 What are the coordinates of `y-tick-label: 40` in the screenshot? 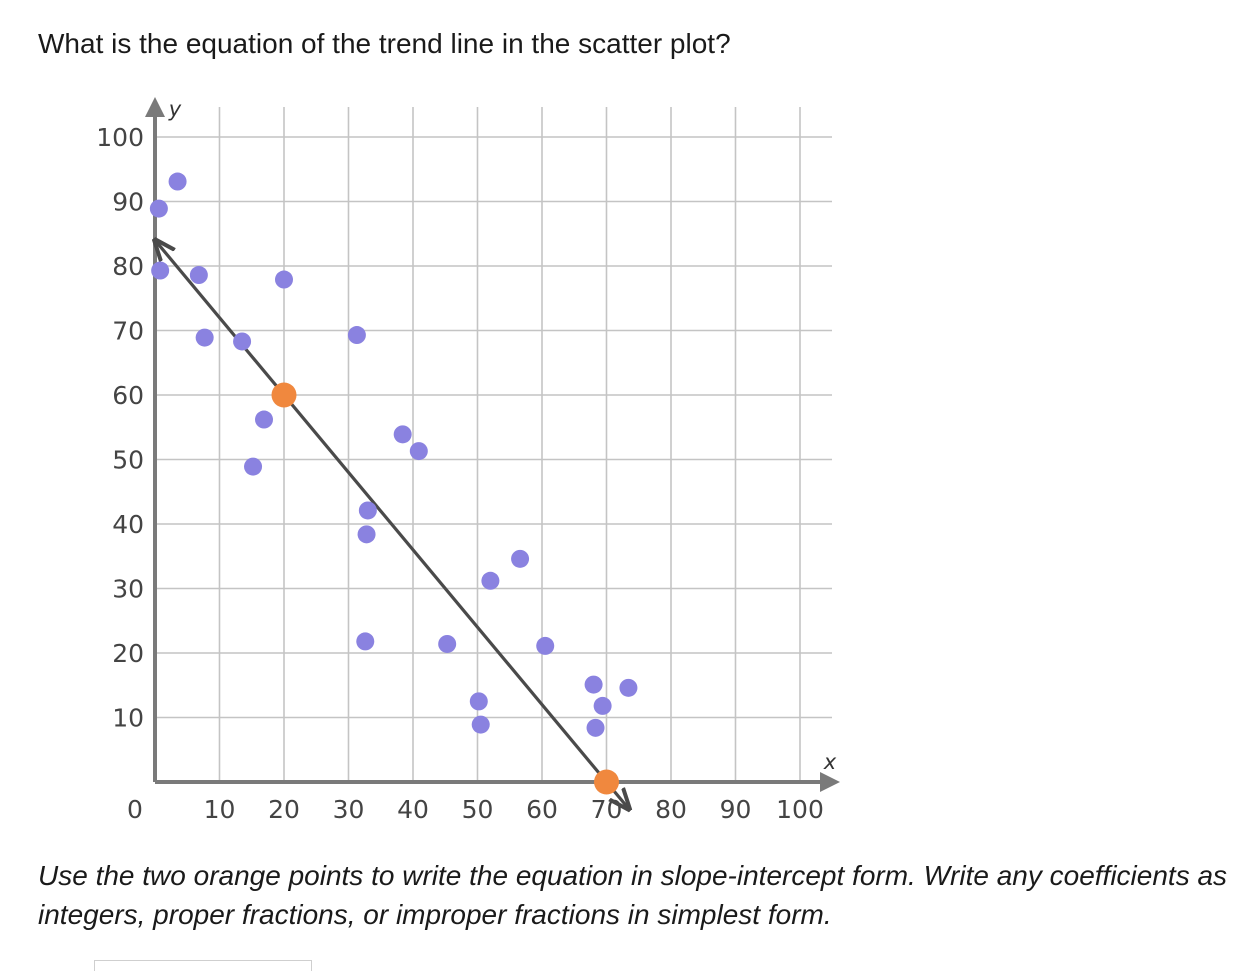 It's located at (128, 524).